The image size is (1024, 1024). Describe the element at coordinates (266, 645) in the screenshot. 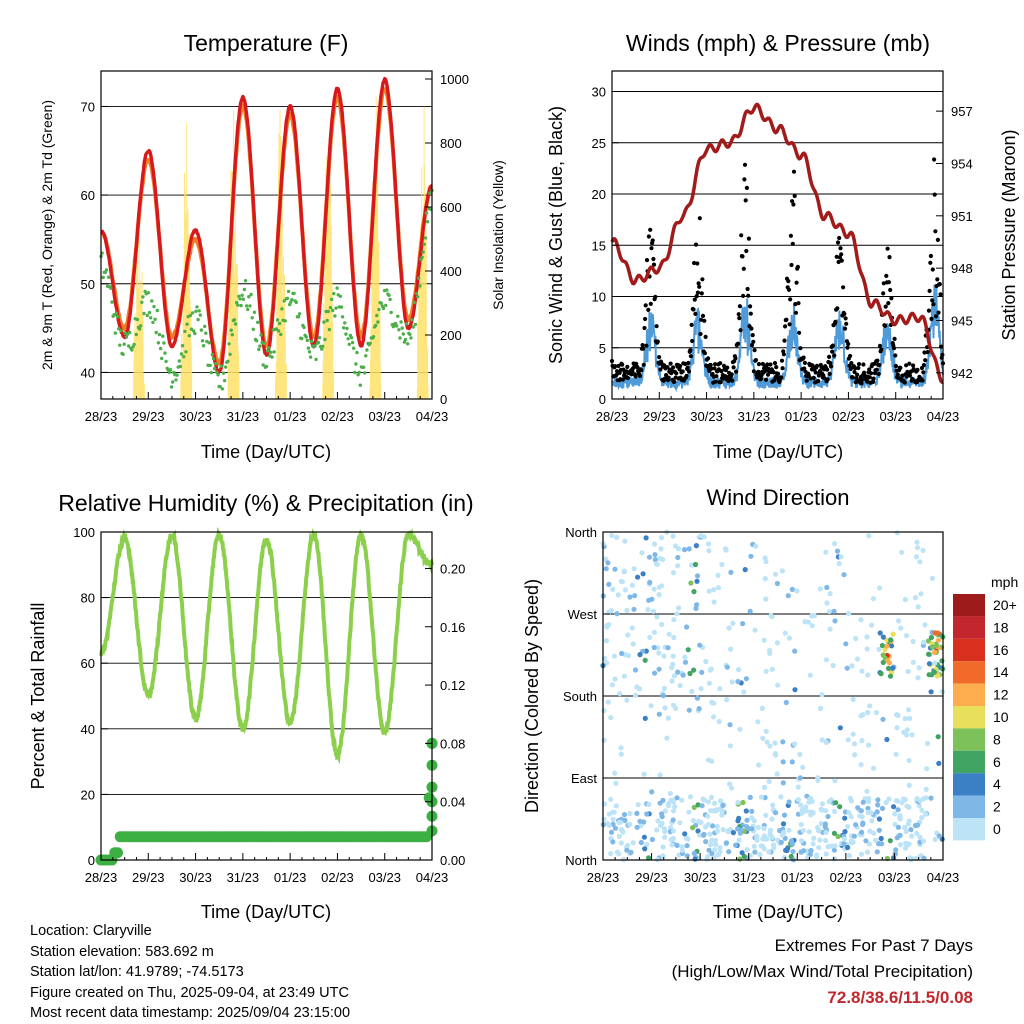

I see `rh-line` at that location.